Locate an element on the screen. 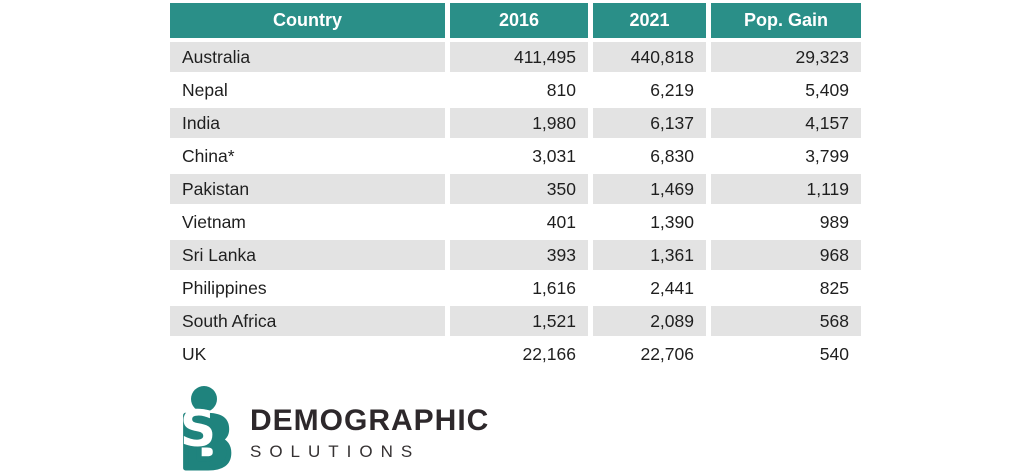 The width and height of the screenshot is (1024, 471). table-header: Country 2016 2021 Pop. Gain is located at coordinates (515, 22).